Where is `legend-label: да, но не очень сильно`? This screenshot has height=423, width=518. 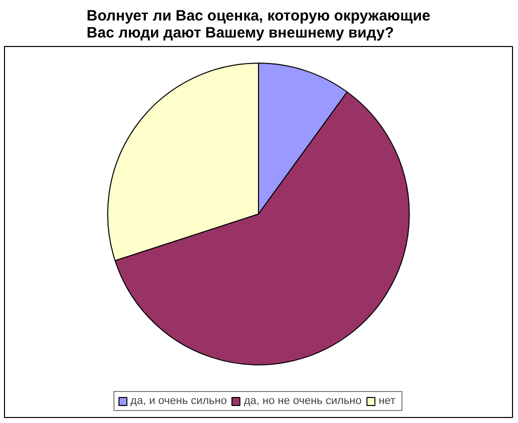 legend-label: да, но не очень сильно is located at coordinates (303, 401).